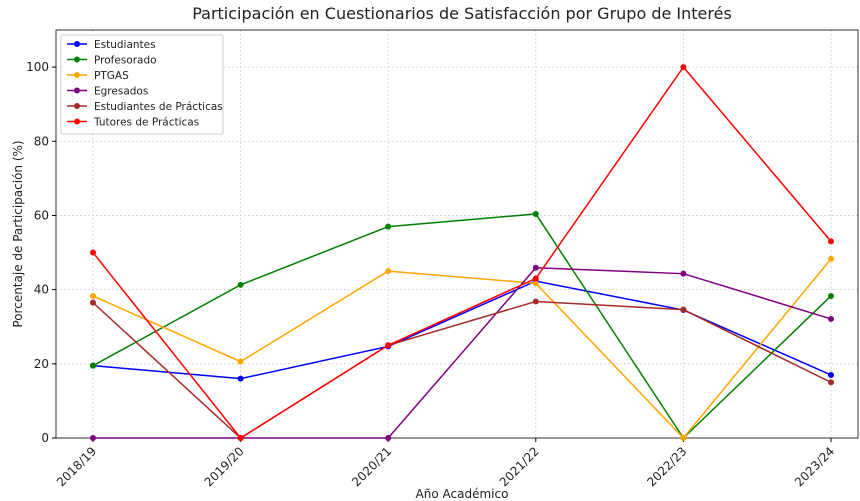 The height and width of the screenshot is (501, 860). I want to click on legend-label: Tutores de Prácticas, so click(146, 123).